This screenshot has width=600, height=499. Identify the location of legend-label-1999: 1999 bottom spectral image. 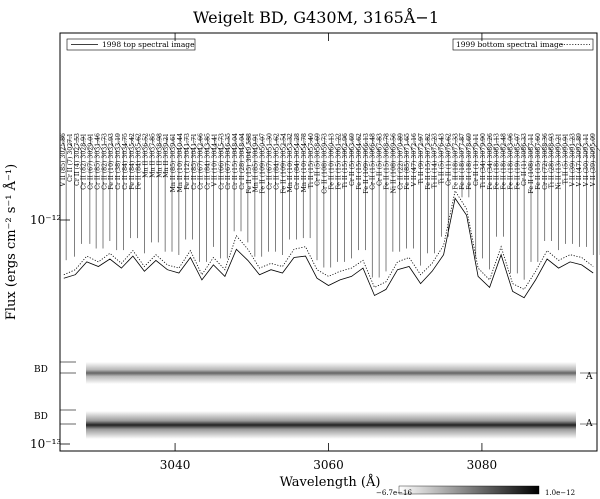
(510, 44).